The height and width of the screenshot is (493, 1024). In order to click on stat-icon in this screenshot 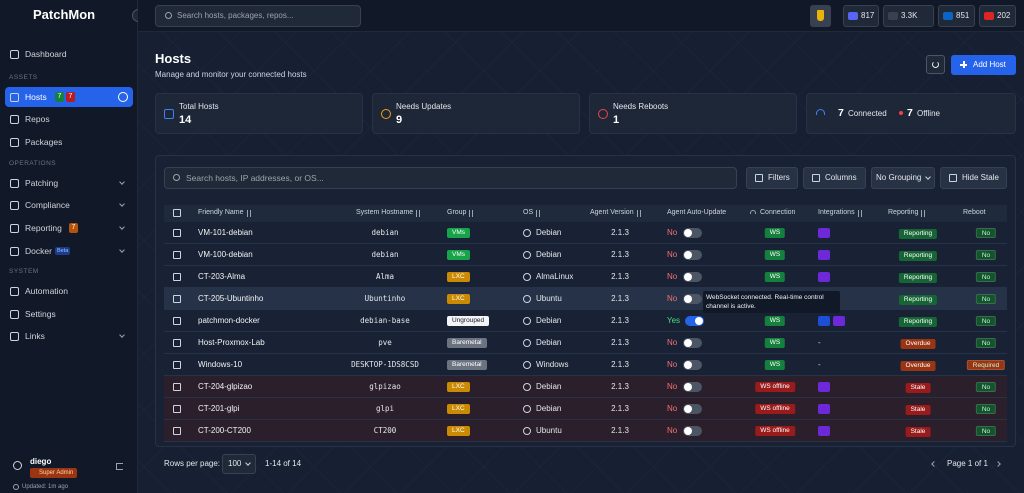, I will do `click(386, 114)`.